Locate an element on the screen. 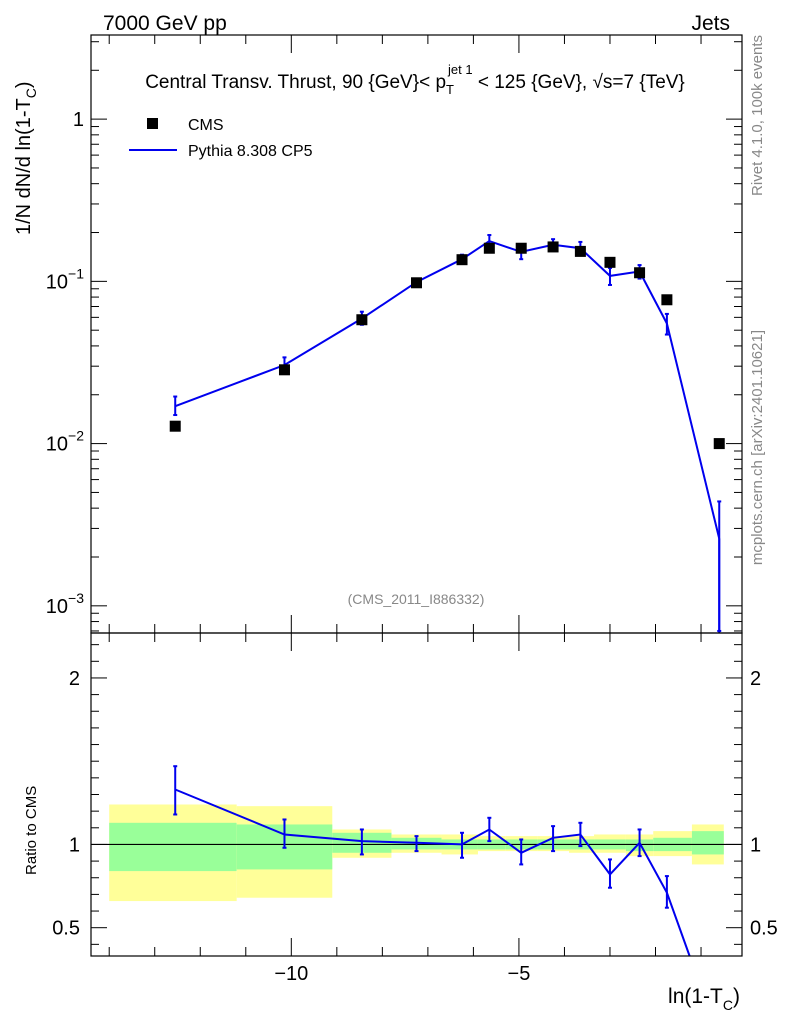  ratio-y-tick-label-left: 2 is located at coordinates (74, 679).